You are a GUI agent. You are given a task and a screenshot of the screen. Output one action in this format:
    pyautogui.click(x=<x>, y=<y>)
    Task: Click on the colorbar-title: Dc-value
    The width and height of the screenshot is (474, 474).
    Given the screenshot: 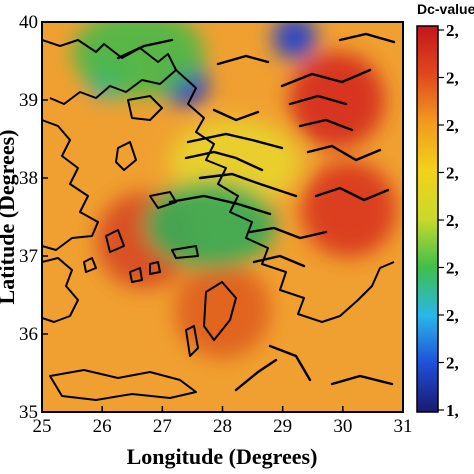 What is the action you would take?
    pyautogui.click(x=445, y=9)
    